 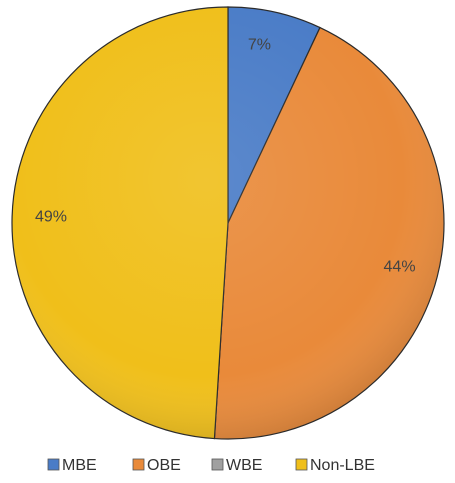 What do you see at coordinates (217, 464) in the screenshot?
I see `legend-swatch-wbe` at bounding box center [217, 464].